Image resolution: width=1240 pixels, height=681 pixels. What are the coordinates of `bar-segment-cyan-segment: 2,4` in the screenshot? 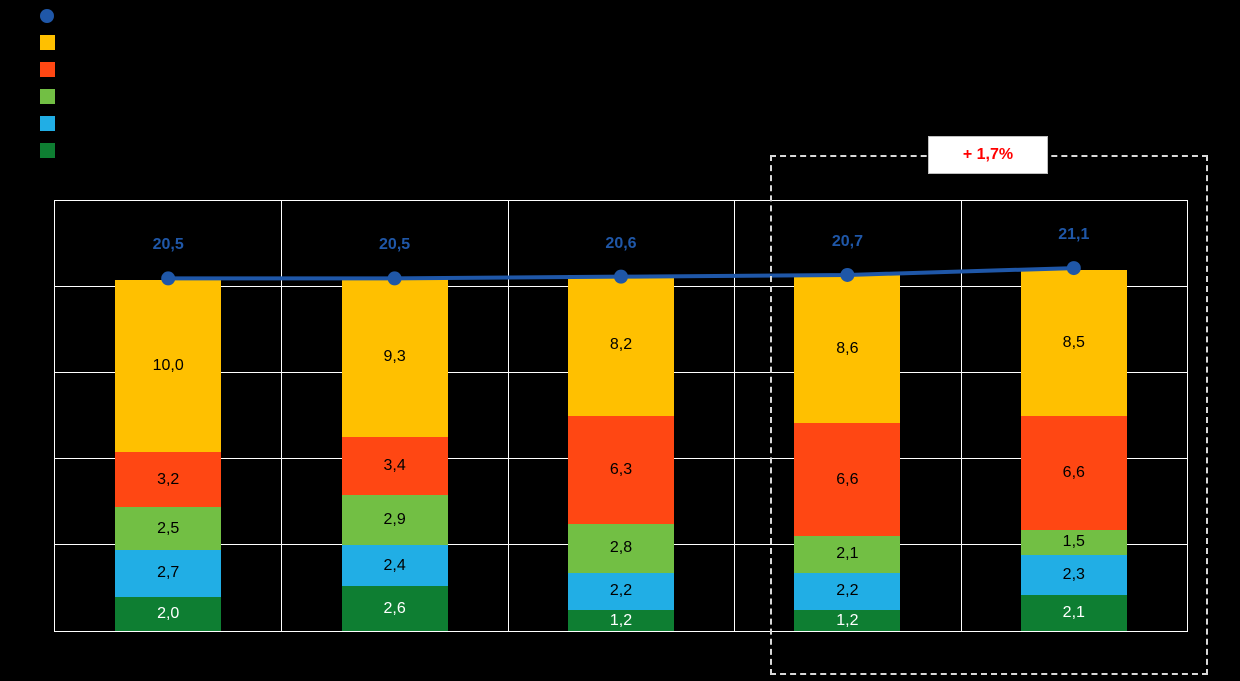 It's located at (394, 566).